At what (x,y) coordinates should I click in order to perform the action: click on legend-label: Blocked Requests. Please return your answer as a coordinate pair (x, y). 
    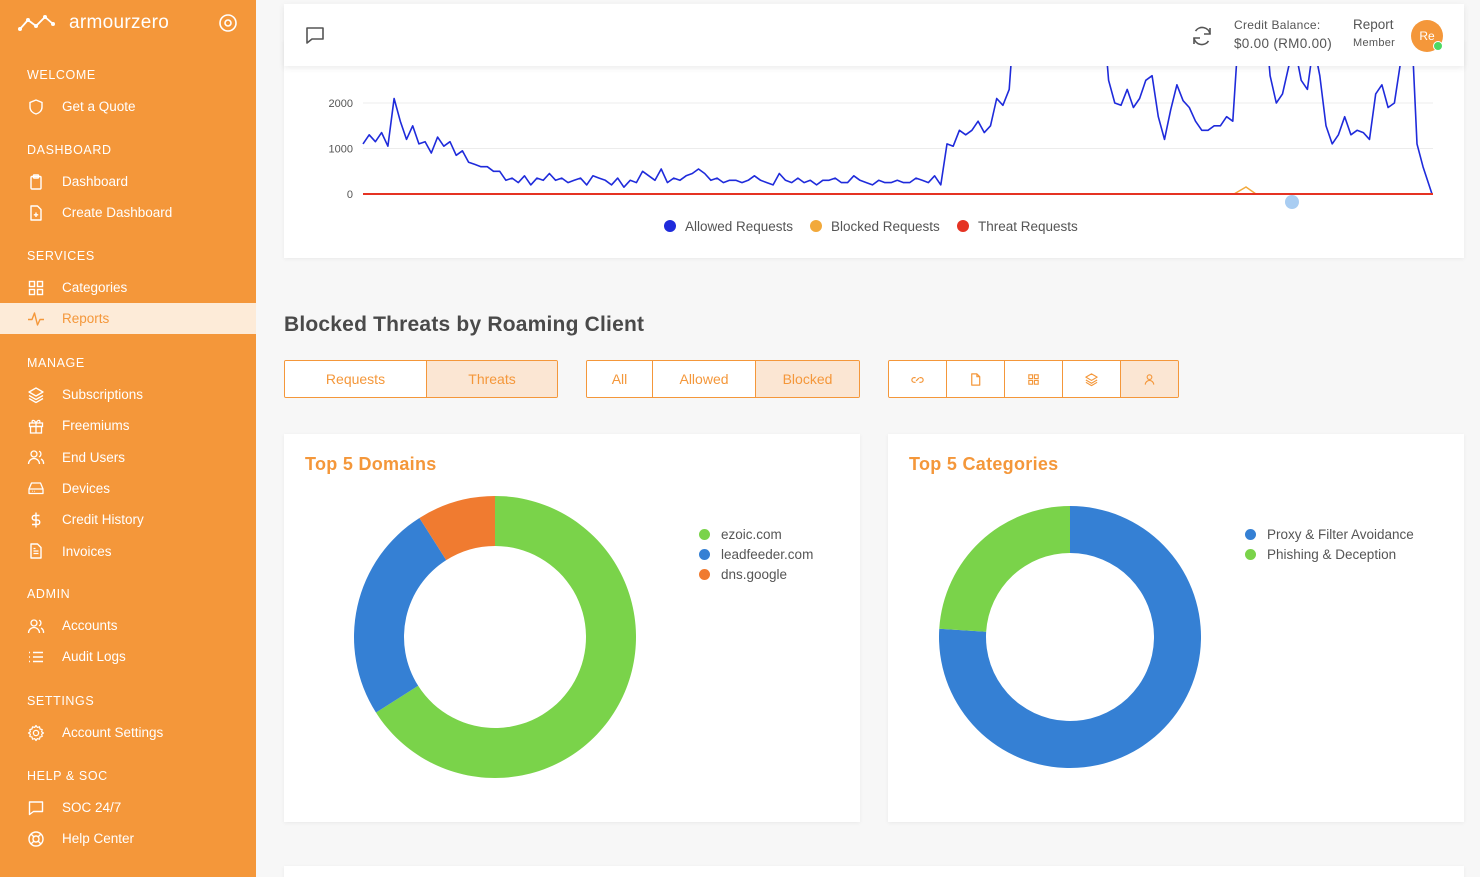
    Looking at the image, I should click on (885, 226).